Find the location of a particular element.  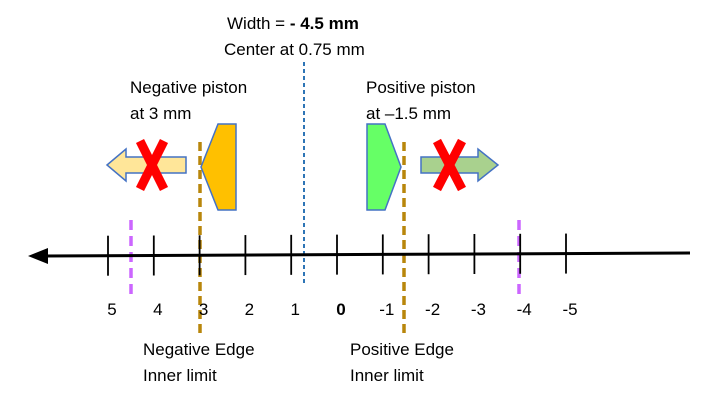

axis-tick-labels: 5 4 3 2 1 0 -1 -2 -3 -4 -5 is located at coordinates (342, 309).